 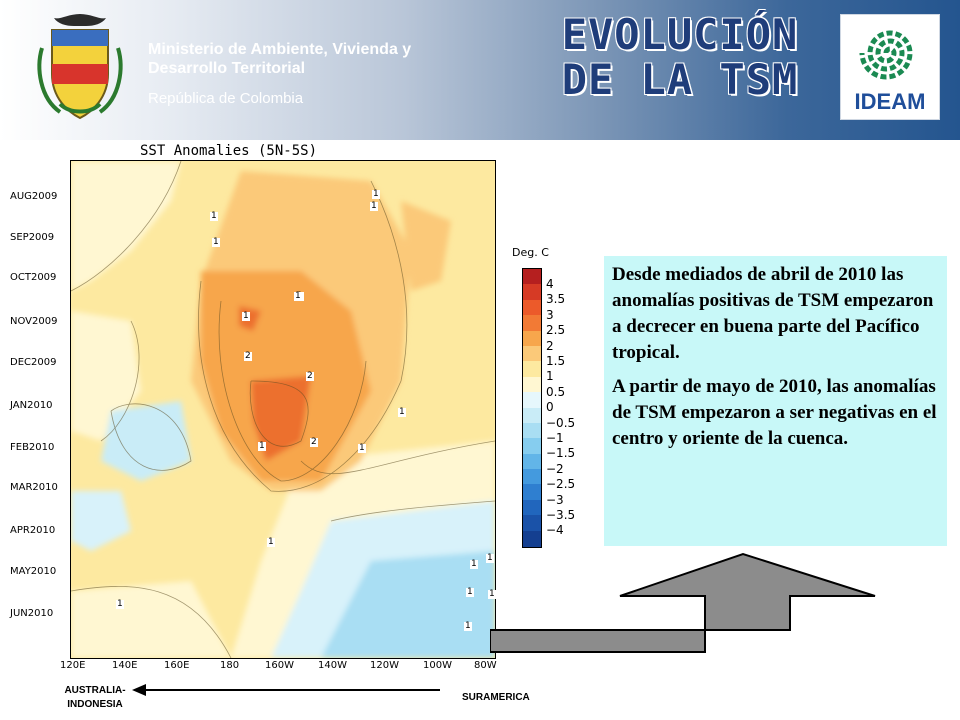 What do you see at coordinates (550, 315) in the screenshot?
I see `colorbar-label: 3` at bounding box center [550, 315].